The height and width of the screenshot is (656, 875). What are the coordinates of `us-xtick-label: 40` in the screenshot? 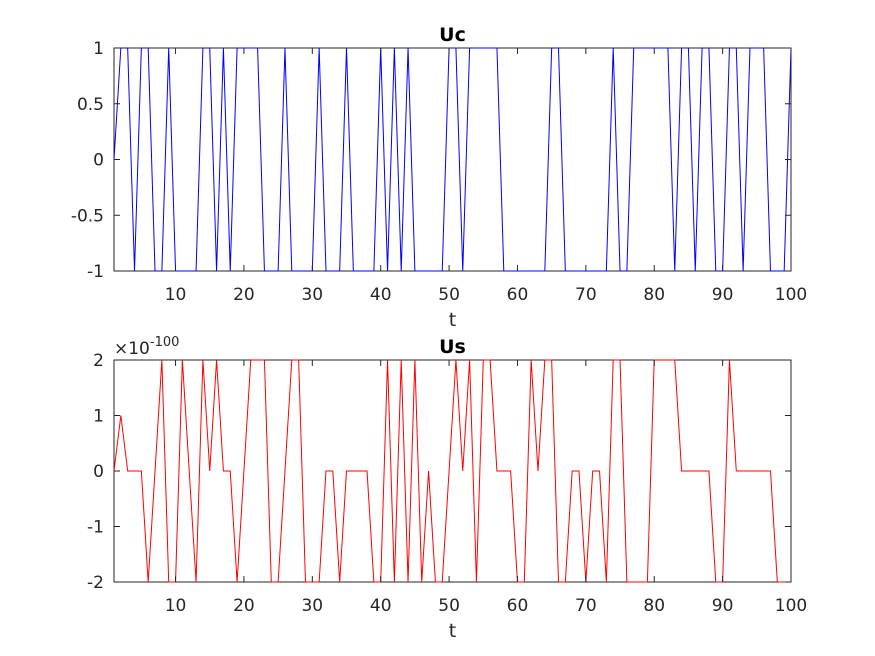 It's located at (381, 606).